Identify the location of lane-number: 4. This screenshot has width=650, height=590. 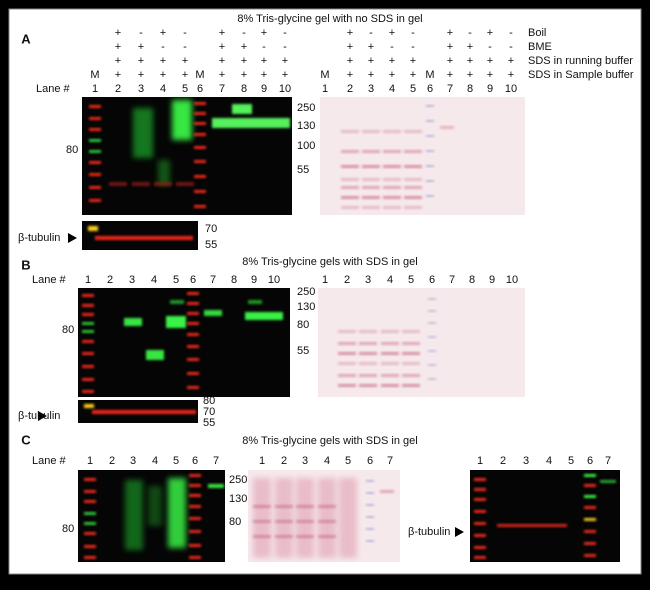
(155, 461).